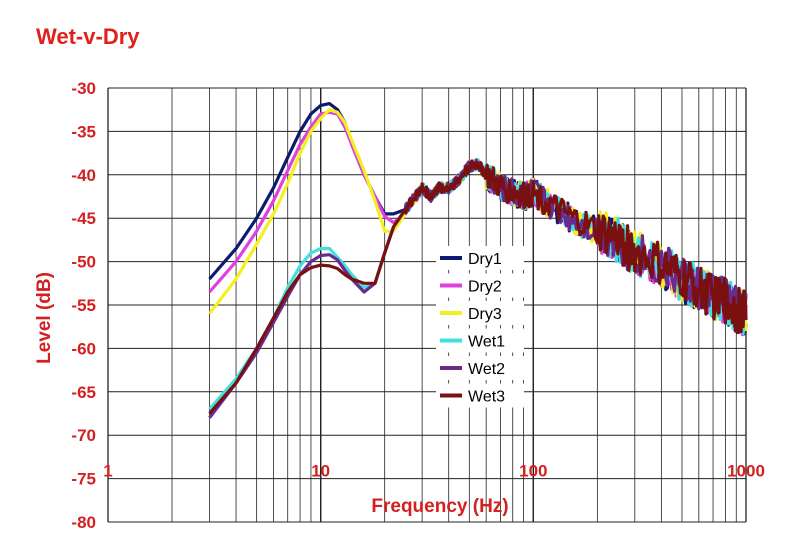  What do you see at coordinates (83, 435) in the screenshot?
I see `y-tick-label: -70` at bounding box center [83, 435].